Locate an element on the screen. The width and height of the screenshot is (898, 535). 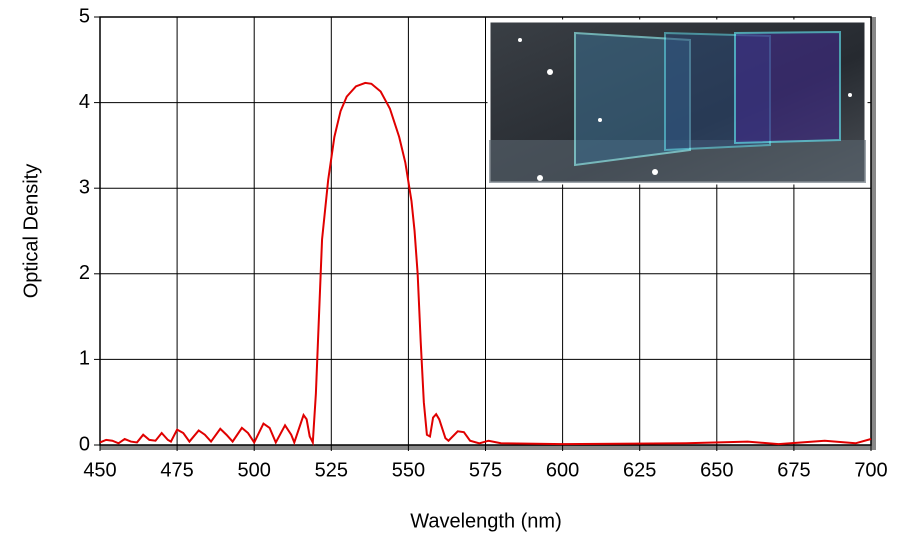
y-axis-label: Optical Density is located at coordinates (31, 231).